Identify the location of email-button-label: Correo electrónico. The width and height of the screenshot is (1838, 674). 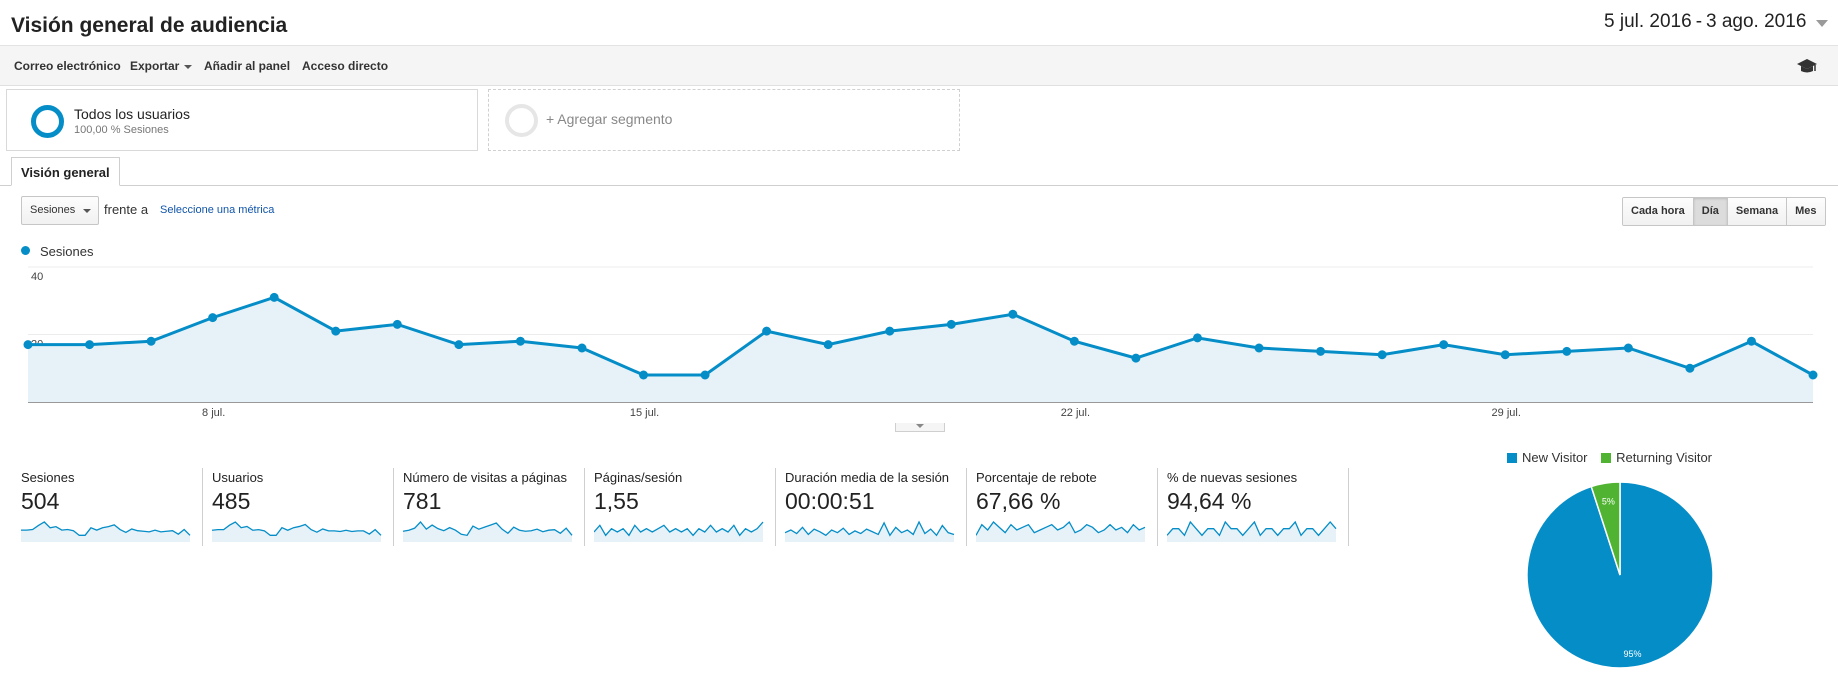
(67, 66).